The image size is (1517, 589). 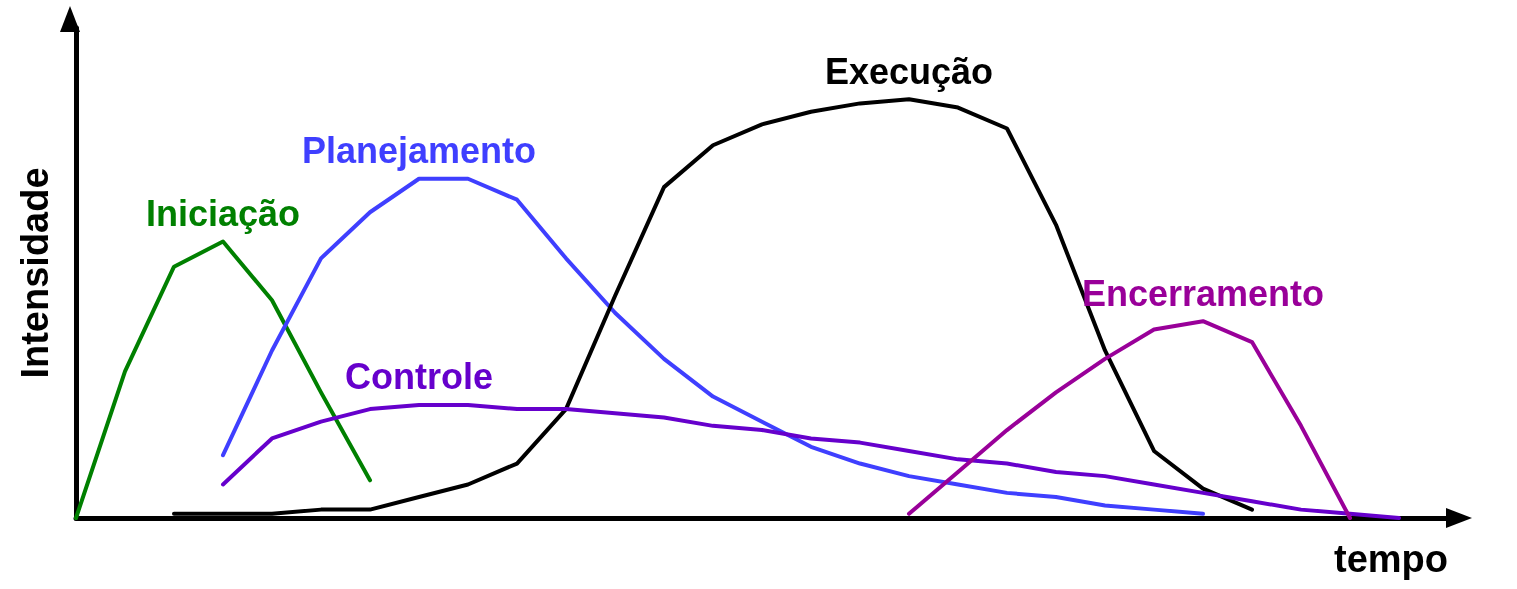 I want to click on y-axis-title: Intensidade, so click(x=35, y=273).